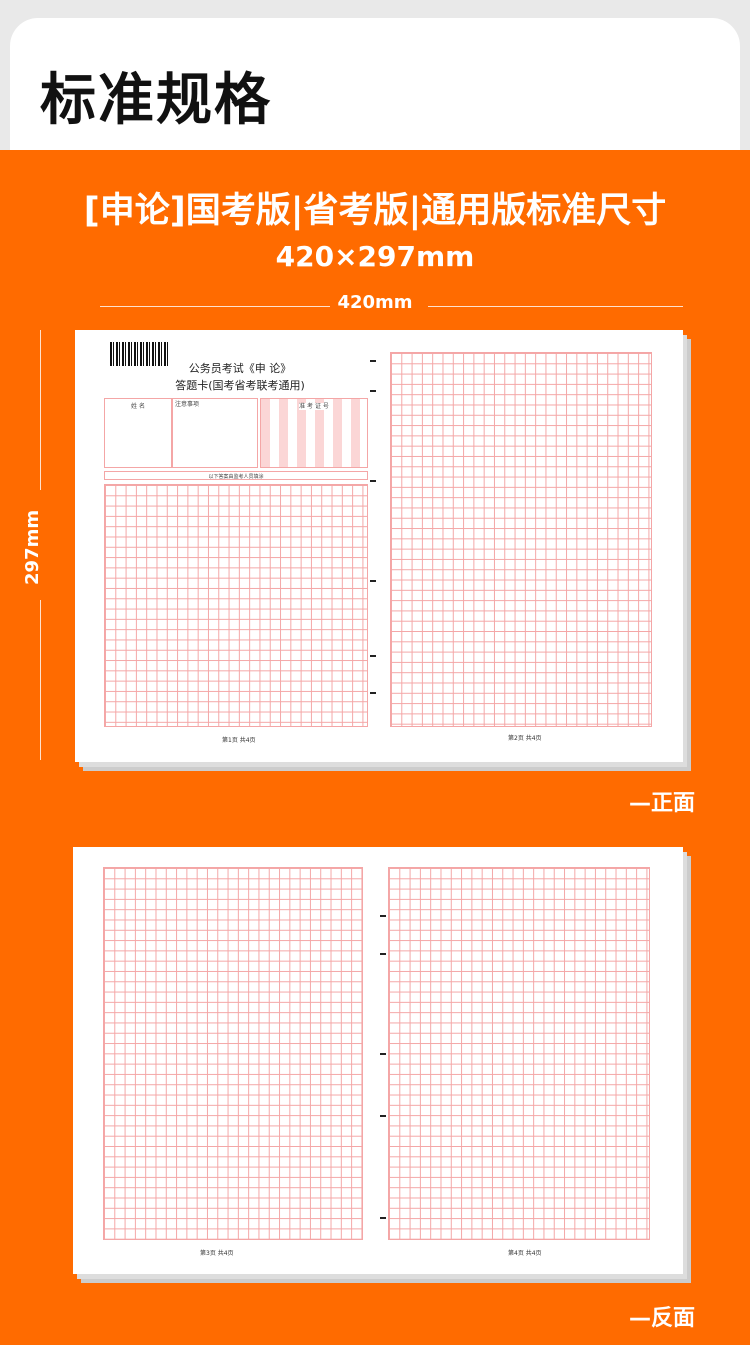  Describe the element at coordinates (314, 406) in the screenshot. I see `exam-id-label: 准 考 证 号` at that location.